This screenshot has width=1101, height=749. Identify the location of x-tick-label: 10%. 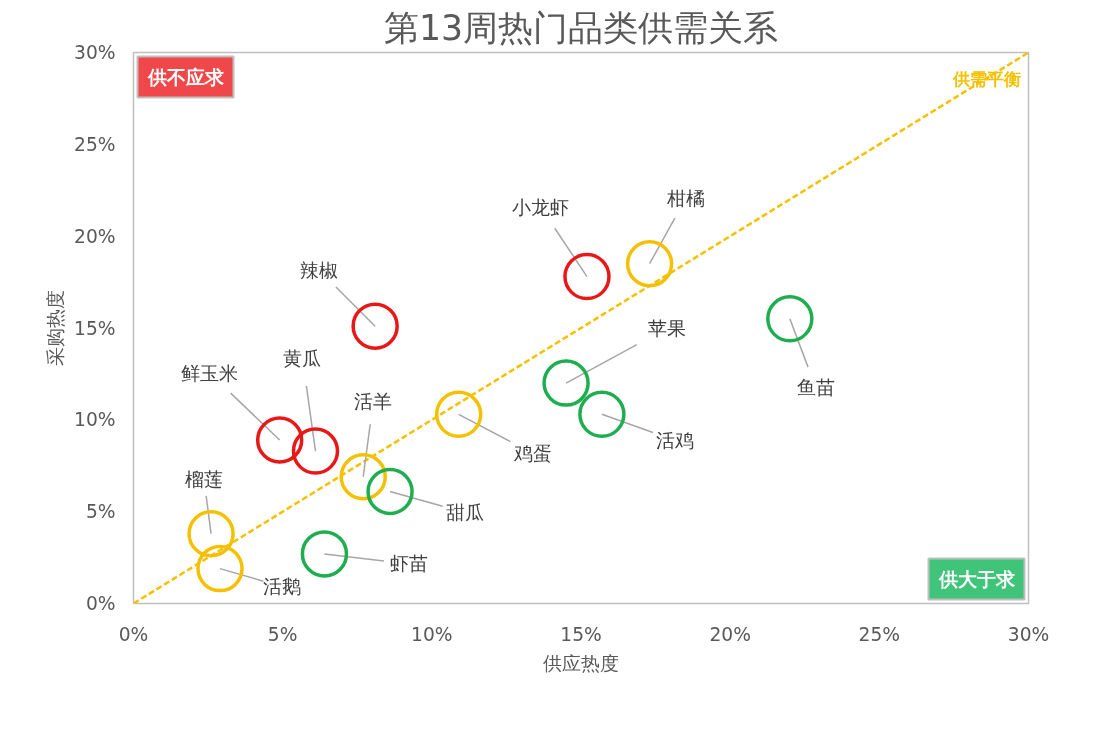
(432, 634).